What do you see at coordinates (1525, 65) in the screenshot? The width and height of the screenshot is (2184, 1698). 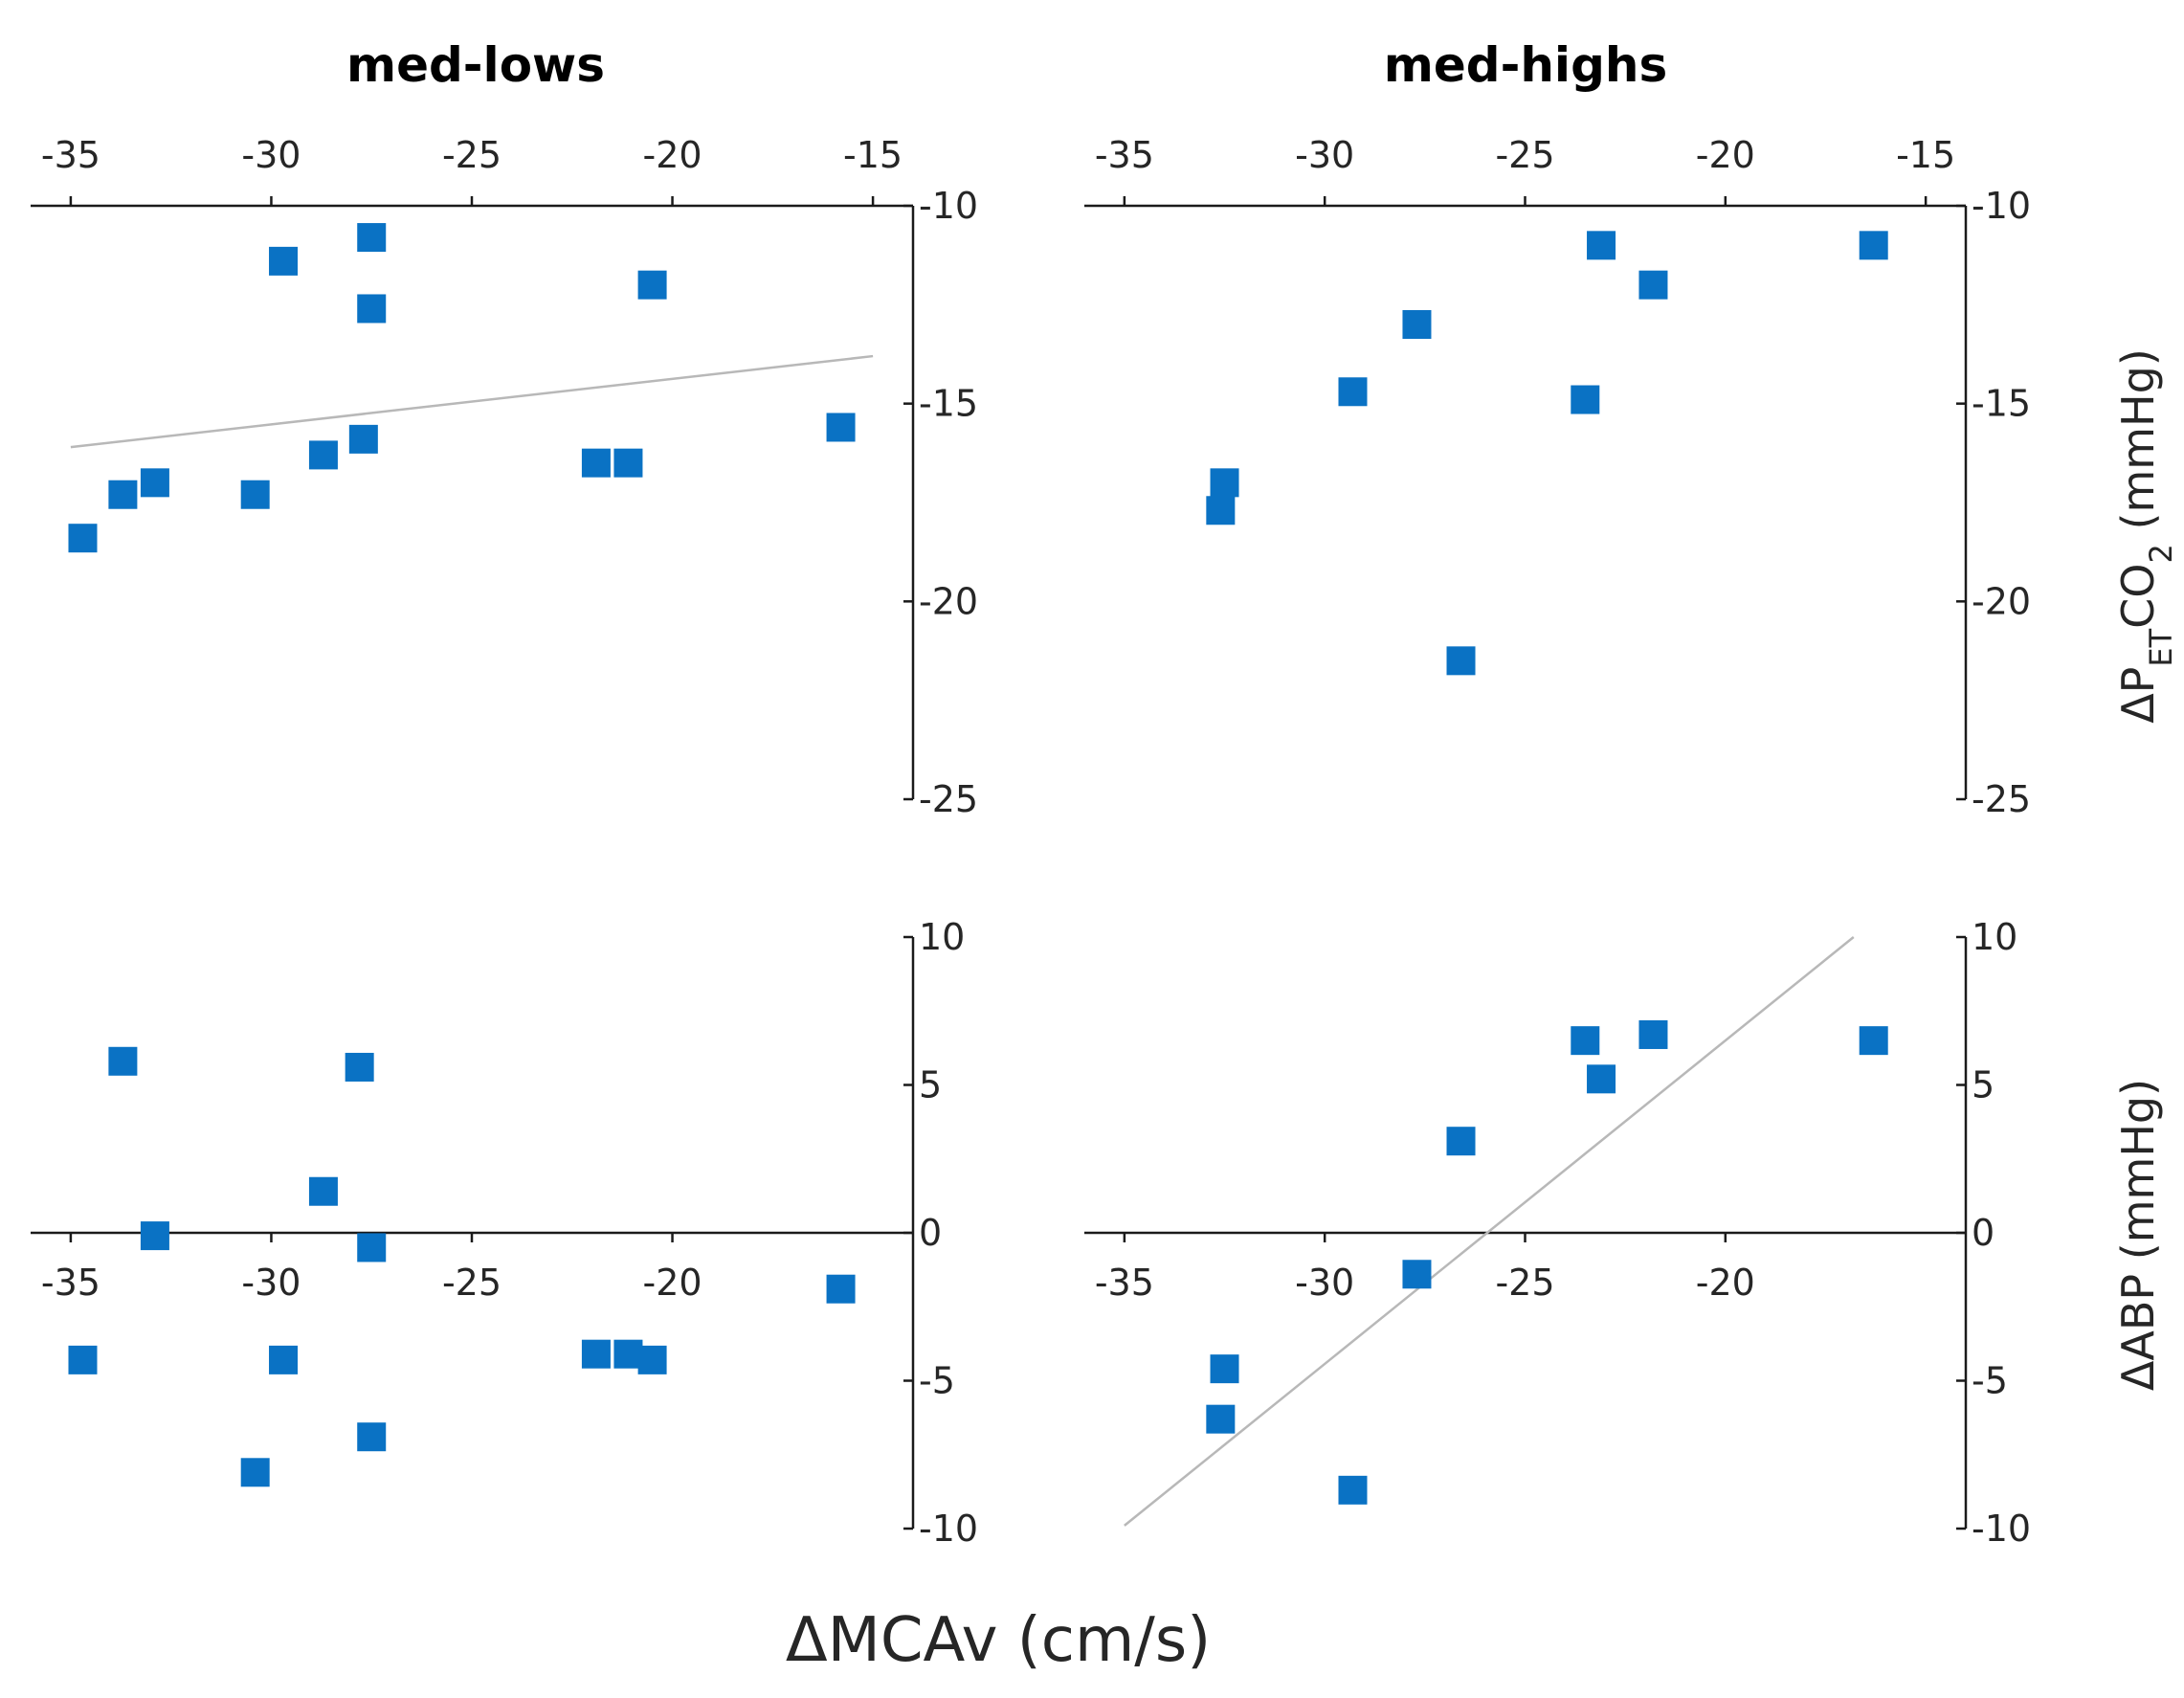 I see `title-med-highs: med-highs` at bounding box center [1525, 65].